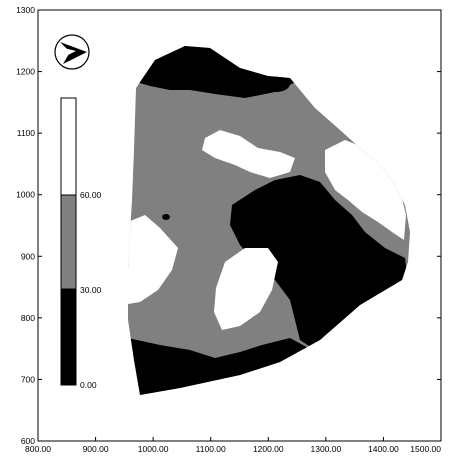  What do you see at coordinates (25, 72) in the screenshot?
I see `y-tick-label: 1200` at bounding box center [25, 72].